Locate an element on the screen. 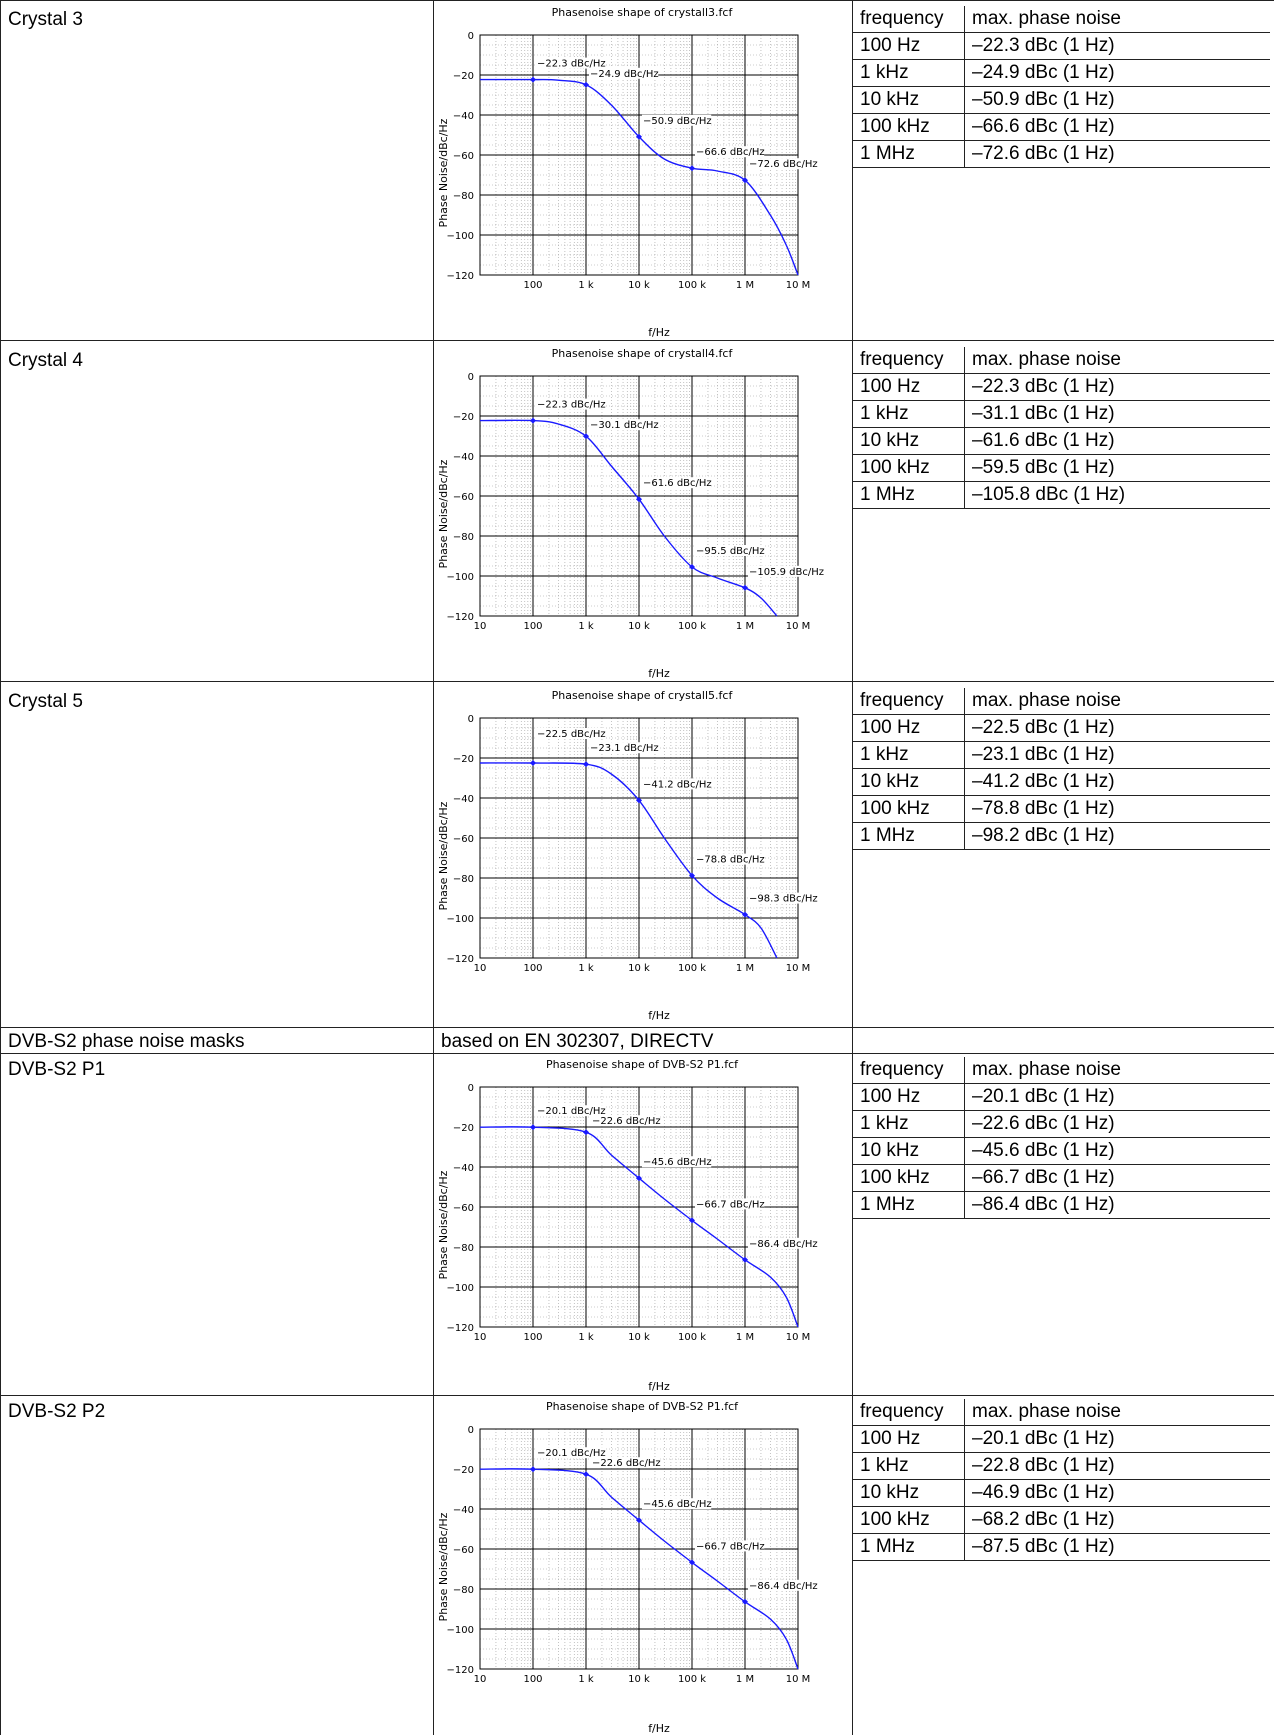  phase-noise-curve is located at coordinates (639, 1227).